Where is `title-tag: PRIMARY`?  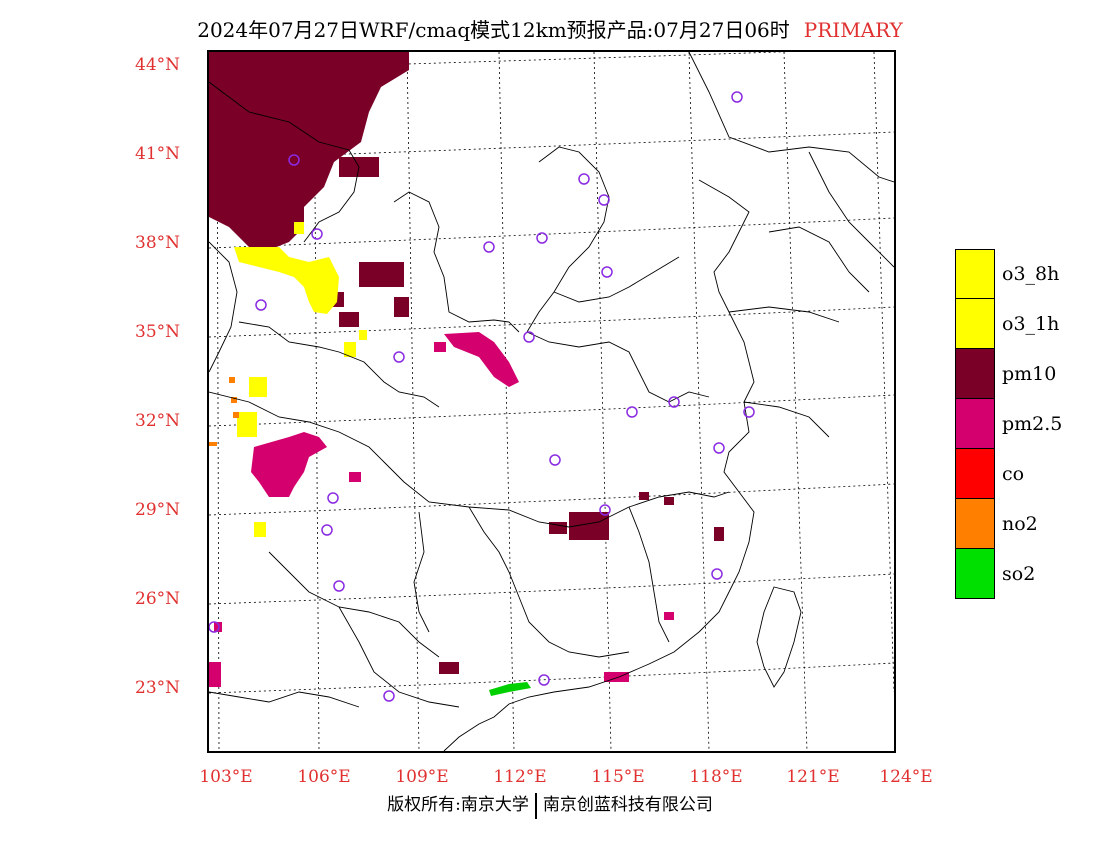 title-tag: PRIMARY is located at coordinates (853, 30).